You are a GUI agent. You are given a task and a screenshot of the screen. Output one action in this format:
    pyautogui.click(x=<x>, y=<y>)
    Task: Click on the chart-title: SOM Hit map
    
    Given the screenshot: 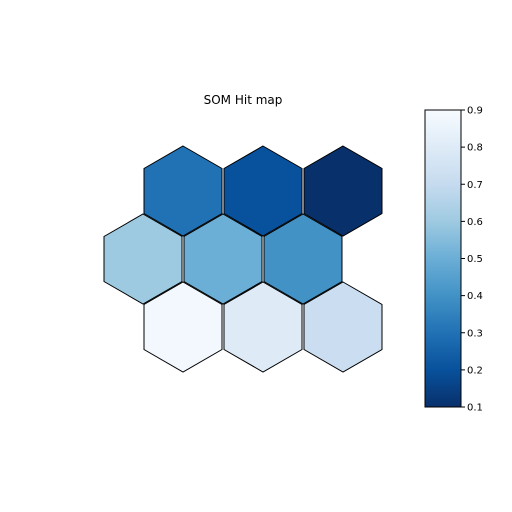 What is the action you would take?
    pyautogui.click(x=243, y=100)
    